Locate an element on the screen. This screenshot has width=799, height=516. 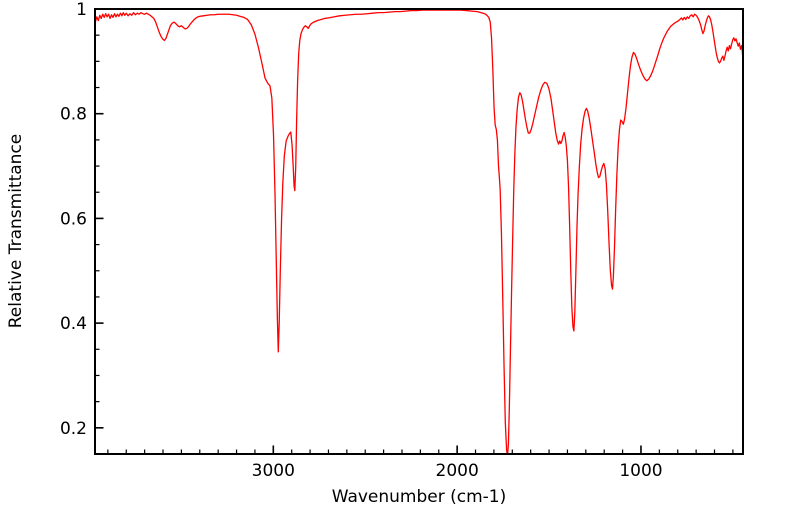
y-tick-label: 0.6 is located at coordinates (73, 219).